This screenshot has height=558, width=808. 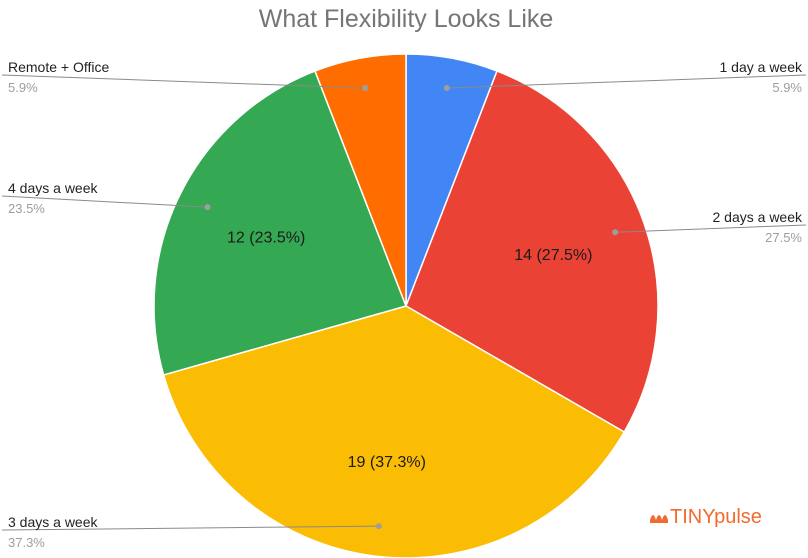 What do you see at coordinates (783, 237) in the screenshot?
I see `callout-percent-2-days-a-week: 27.5%` at bounding box center [783, 237].